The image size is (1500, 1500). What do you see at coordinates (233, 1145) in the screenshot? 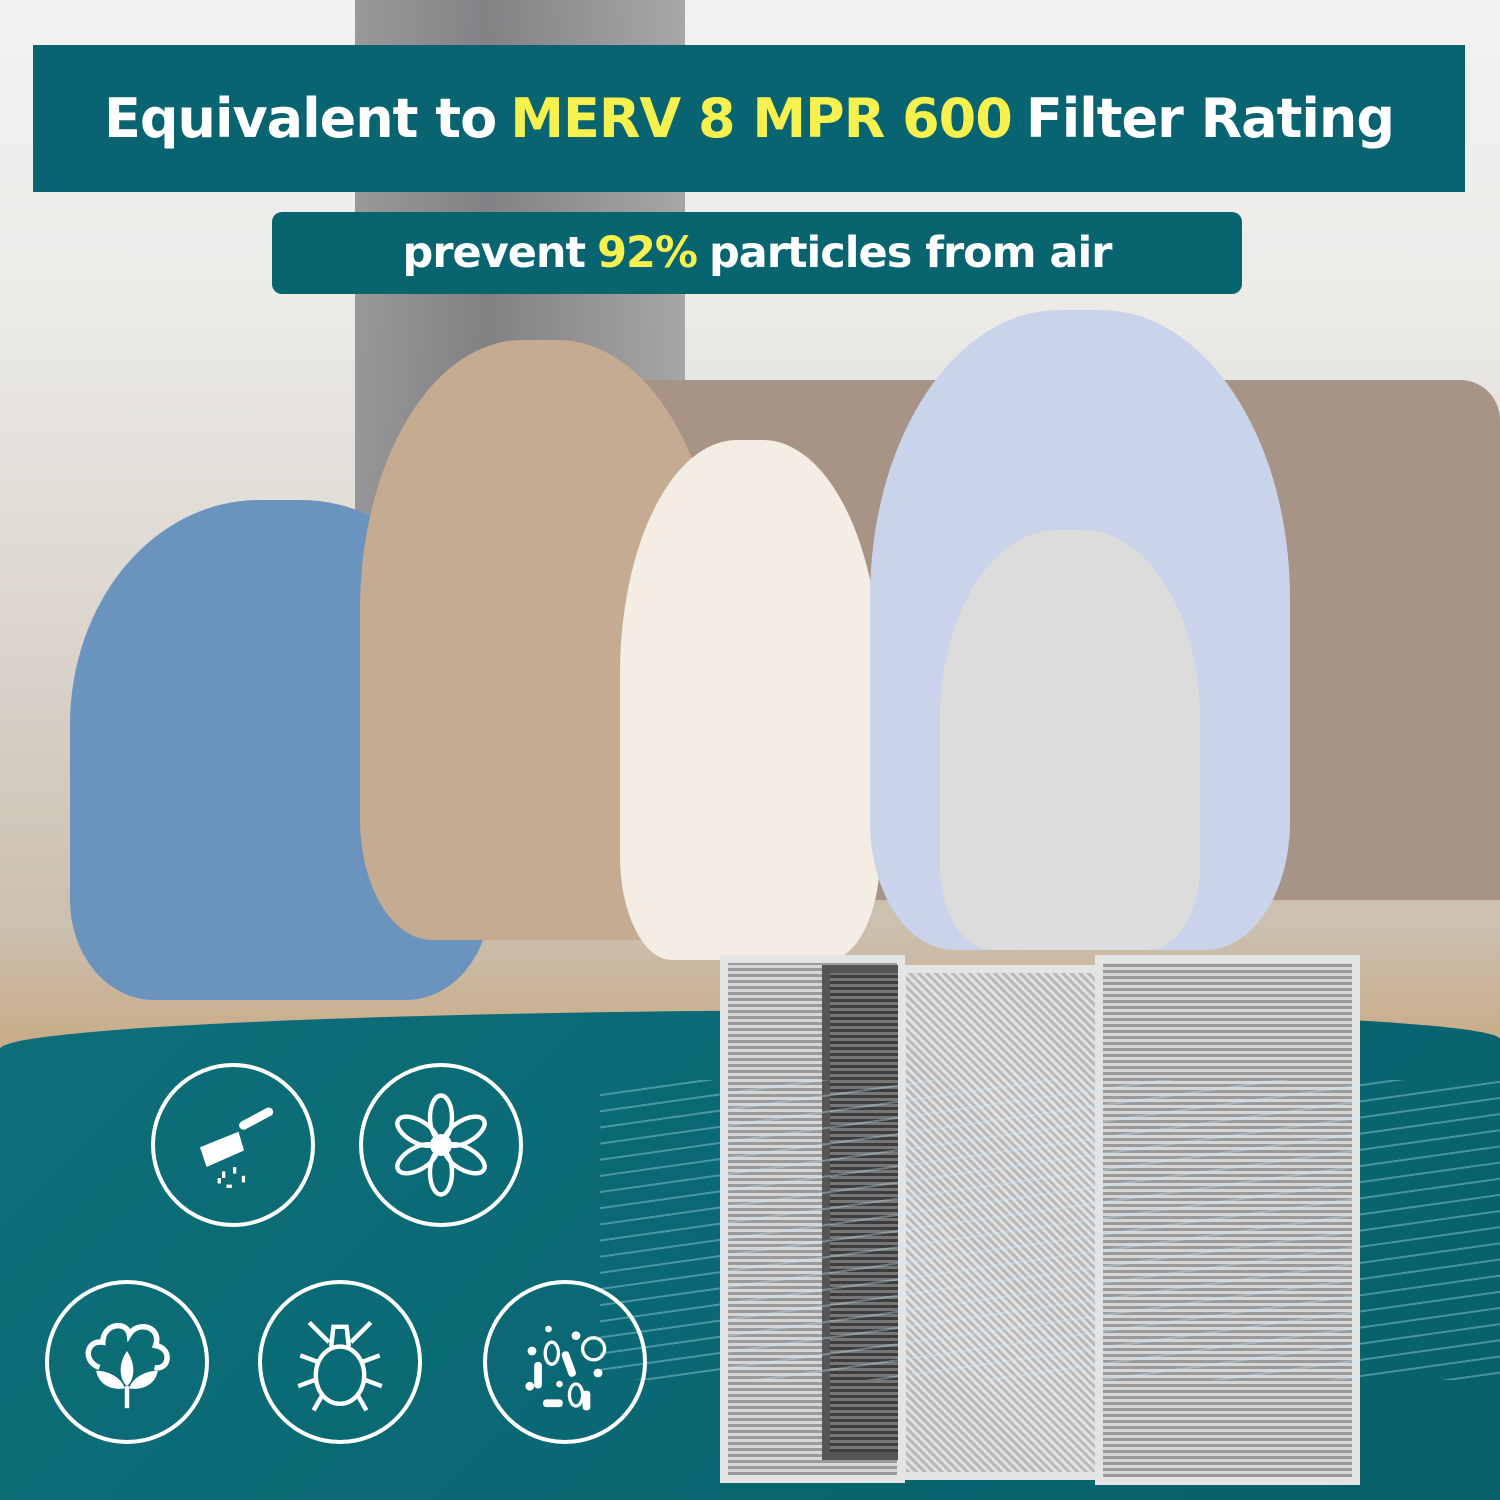
I see `dust-icon` at bounding box center [233, 1145].